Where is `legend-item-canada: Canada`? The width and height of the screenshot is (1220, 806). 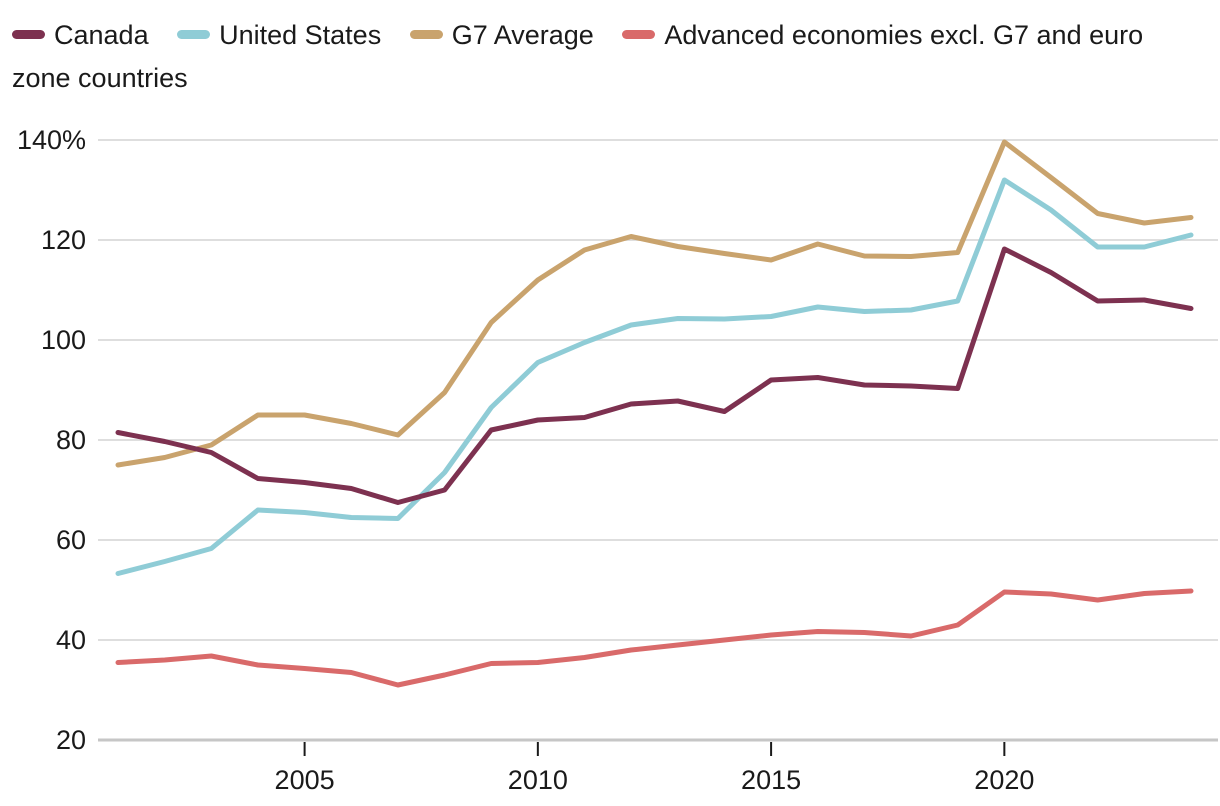
legend-item-canada: Canada is located at coordinates (80, 35).